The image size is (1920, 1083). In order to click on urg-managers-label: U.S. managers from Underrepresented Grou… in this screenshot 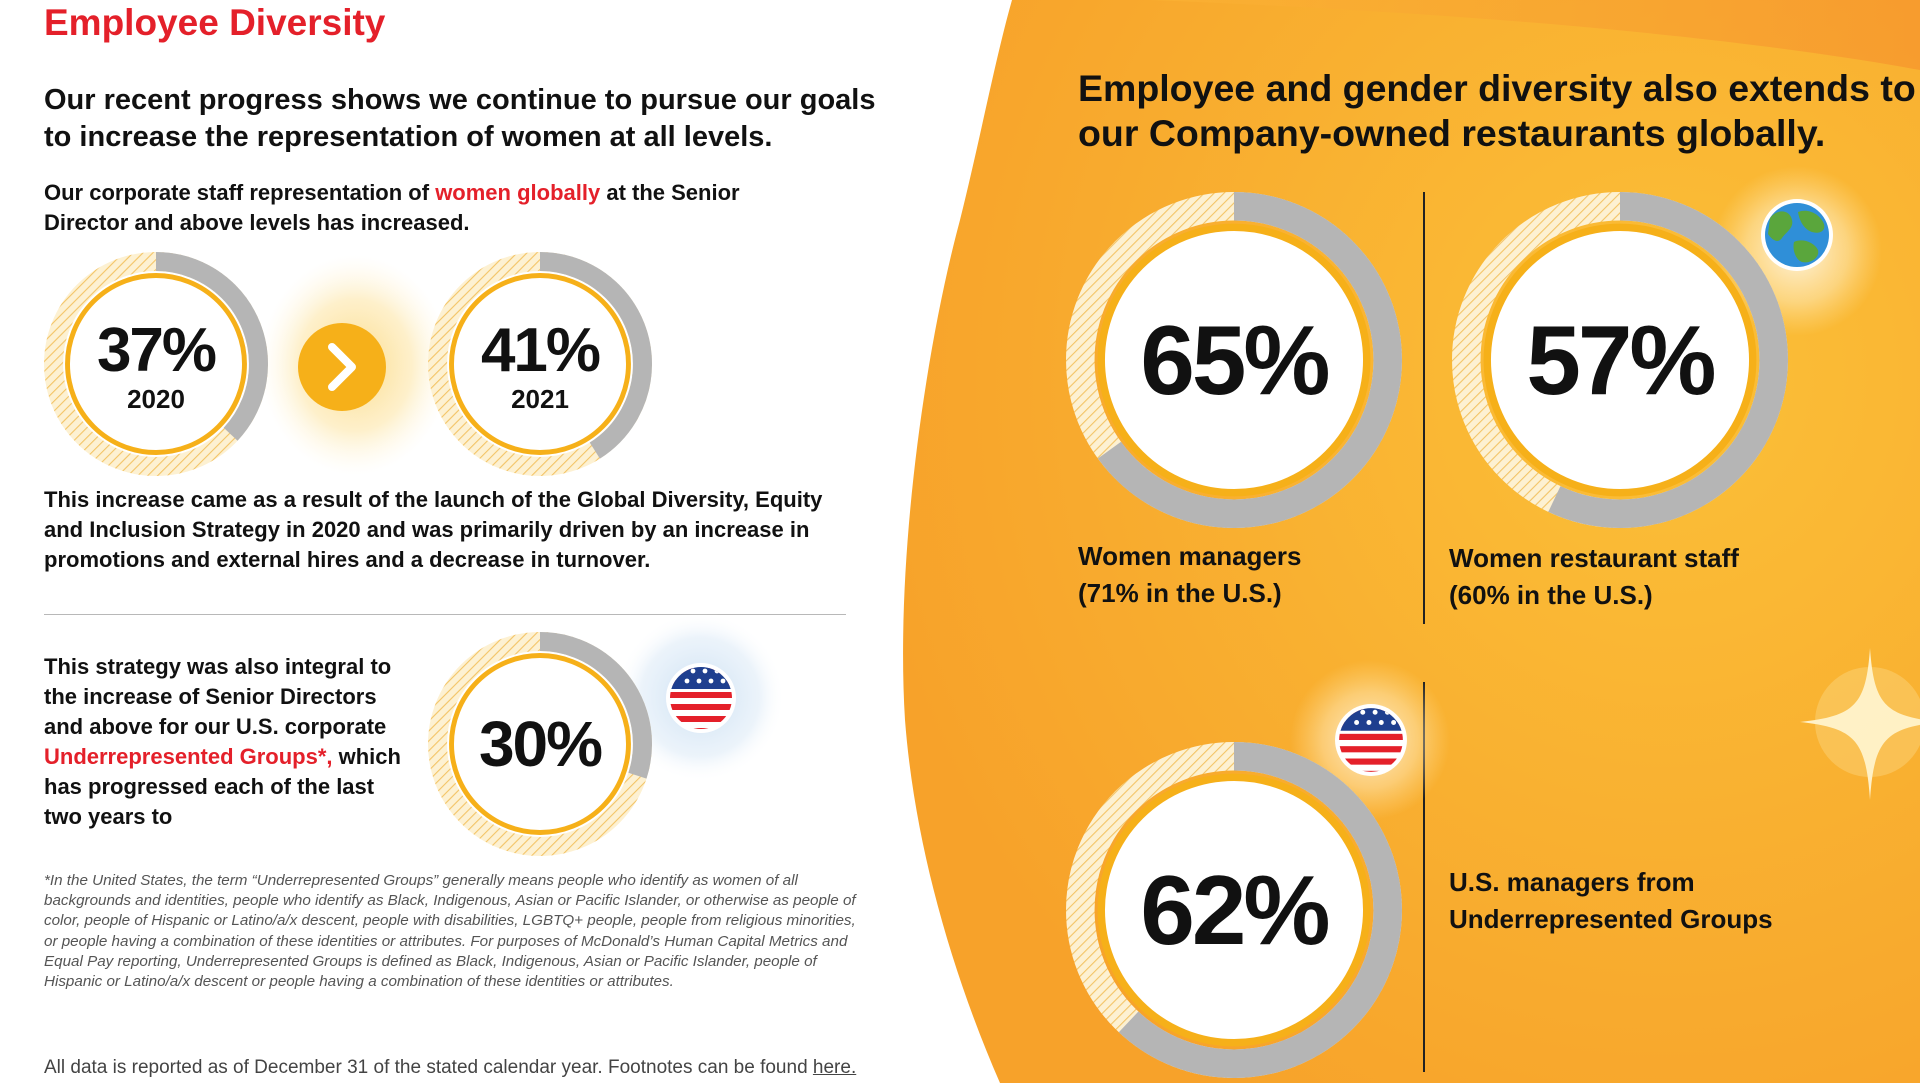, I will do `click(1611, 901)`.